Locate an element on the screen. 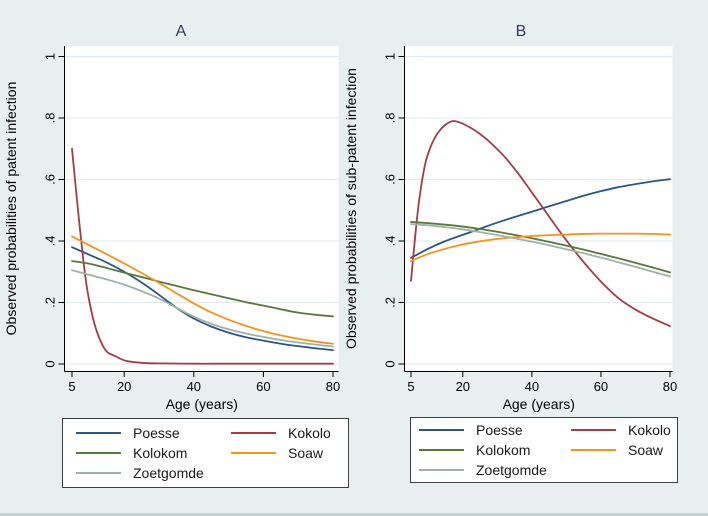 The image size is (708, 516). legend-panel-a: Poesse Kokolo Kolokom Soaw Zoetgomde is located at coordinates (205, 453).